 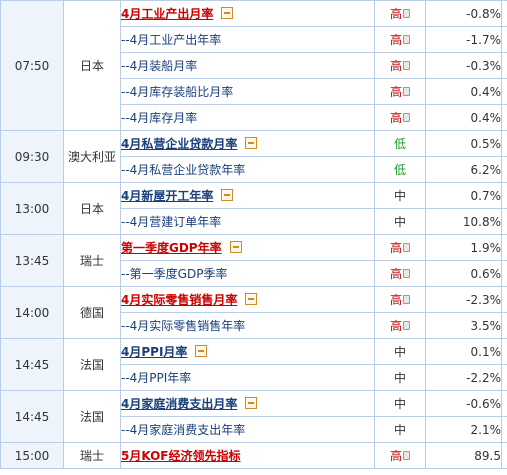 I want to click on sub-event-link: --4月工业产出年率, so click(x=171, y=40).